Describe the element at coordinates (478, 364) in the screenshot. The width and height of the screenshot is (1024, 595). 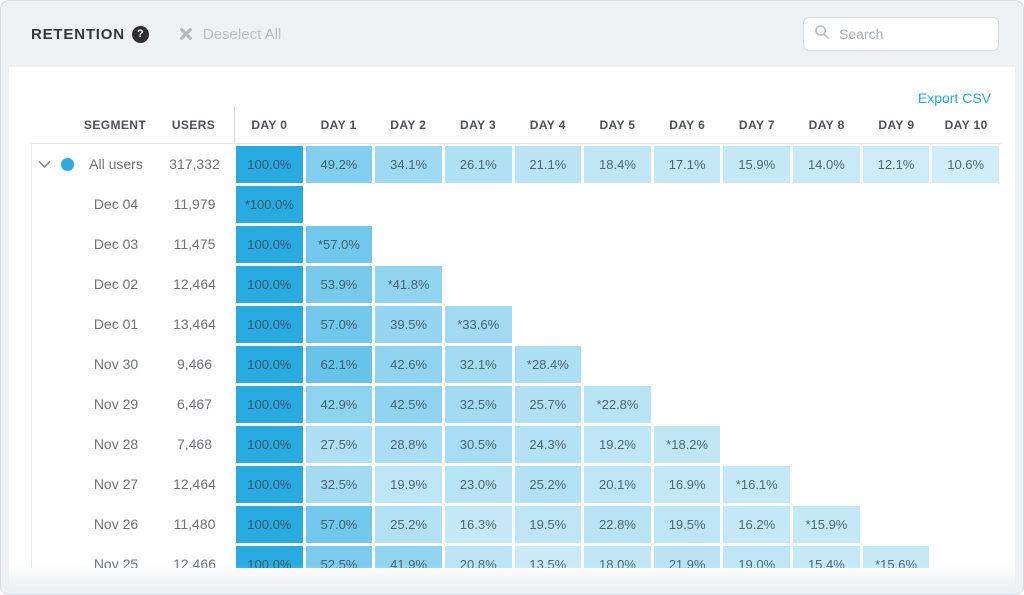
I see `retention-cell: 32.1%` at that location.